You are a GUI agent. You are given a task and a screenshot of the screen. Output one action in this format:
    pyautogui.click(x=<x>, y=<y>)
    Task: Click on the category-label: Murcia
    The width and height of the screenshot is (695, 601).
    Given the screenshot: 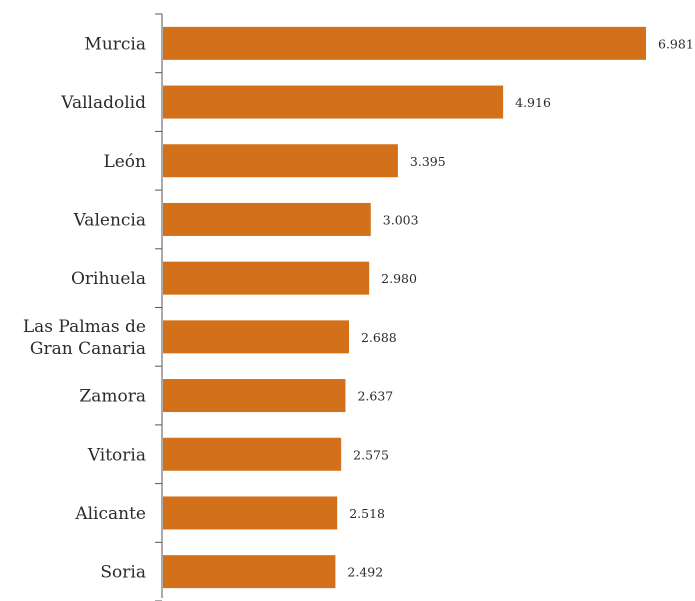 What is the action you would take?
    pyautogui.click(x=115, y=44)
    